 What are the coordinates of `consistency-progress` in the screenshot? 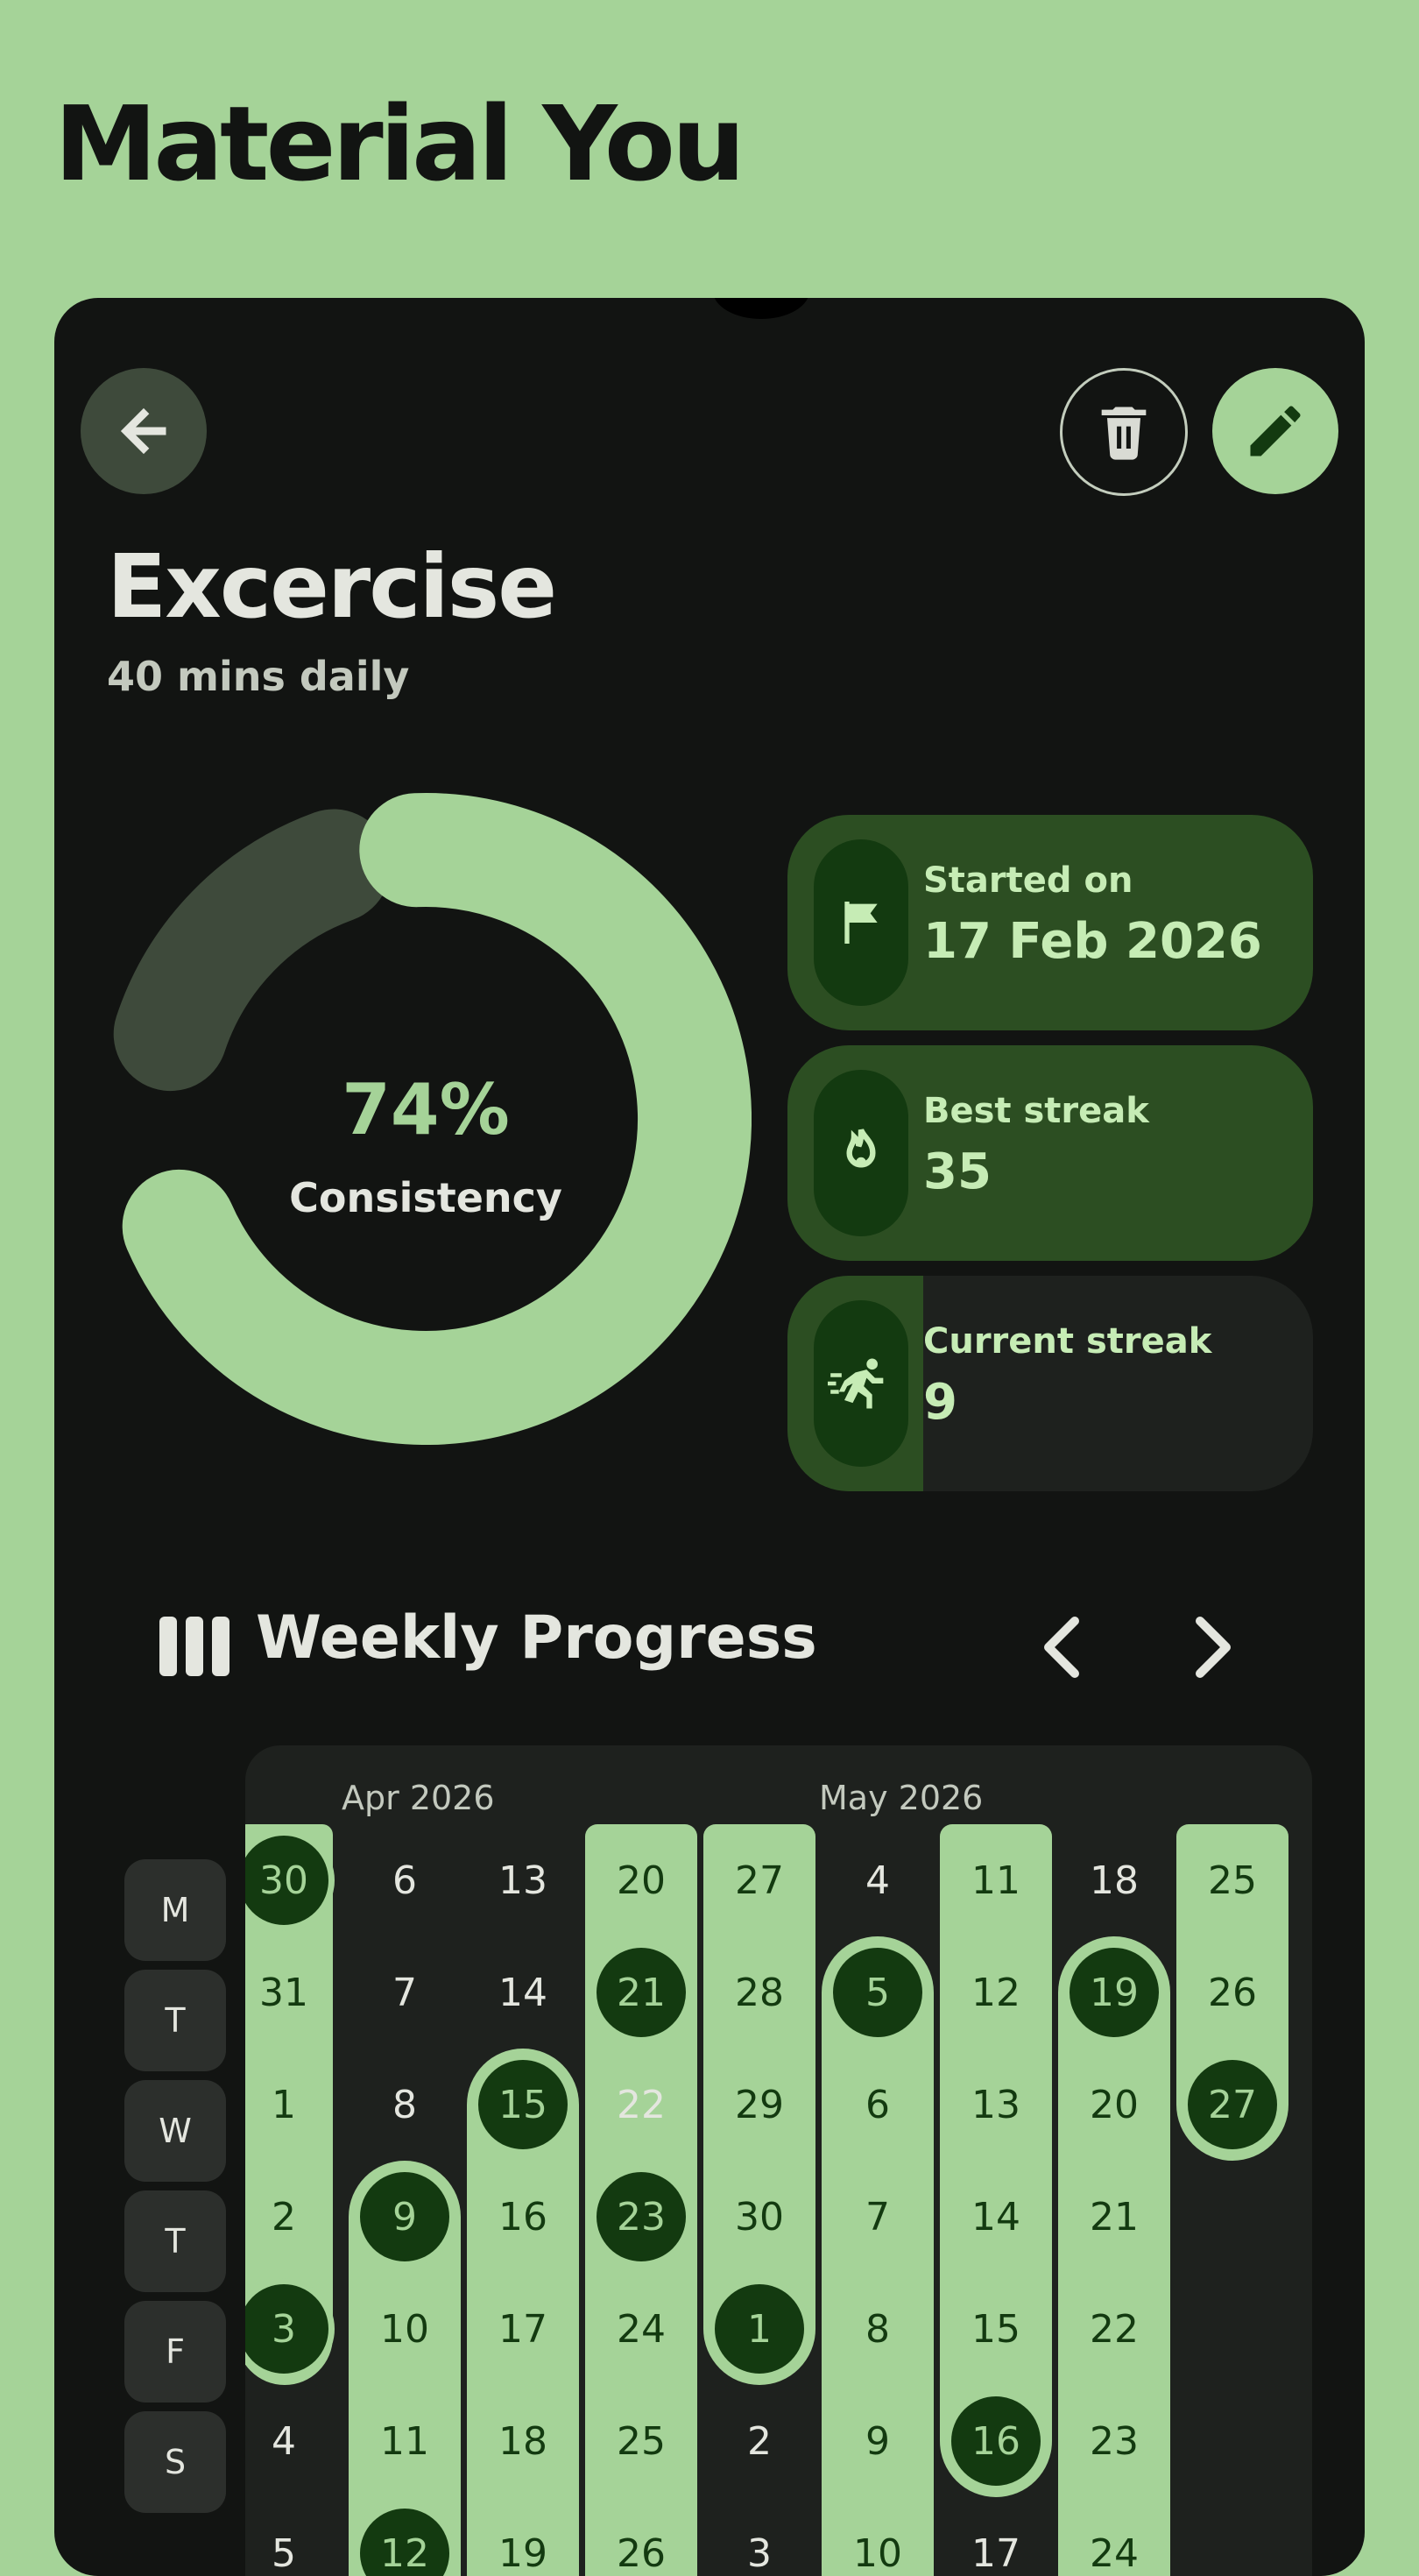 It's located at (437, 1119).